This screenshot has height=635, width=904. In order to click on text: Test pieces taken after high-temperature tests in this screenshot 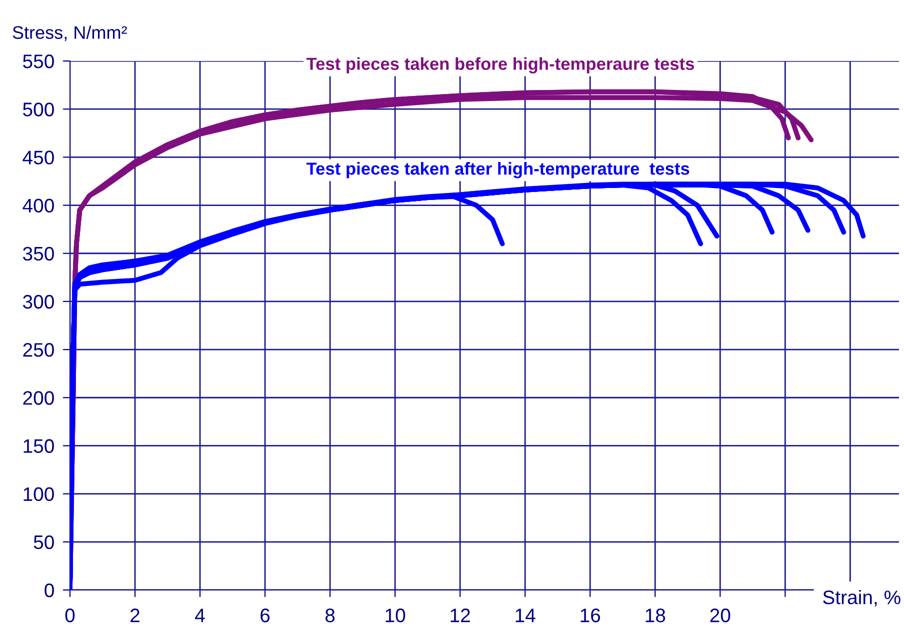, I will do `click(498, 170)`.